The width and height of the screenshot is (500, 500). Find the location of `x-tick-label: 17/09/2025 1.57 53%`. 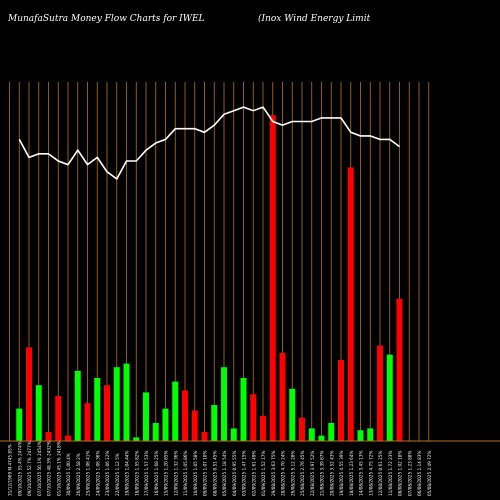

x-tick-label: 17/09/2025 1.57 53% is located at coordinates (146, 473).